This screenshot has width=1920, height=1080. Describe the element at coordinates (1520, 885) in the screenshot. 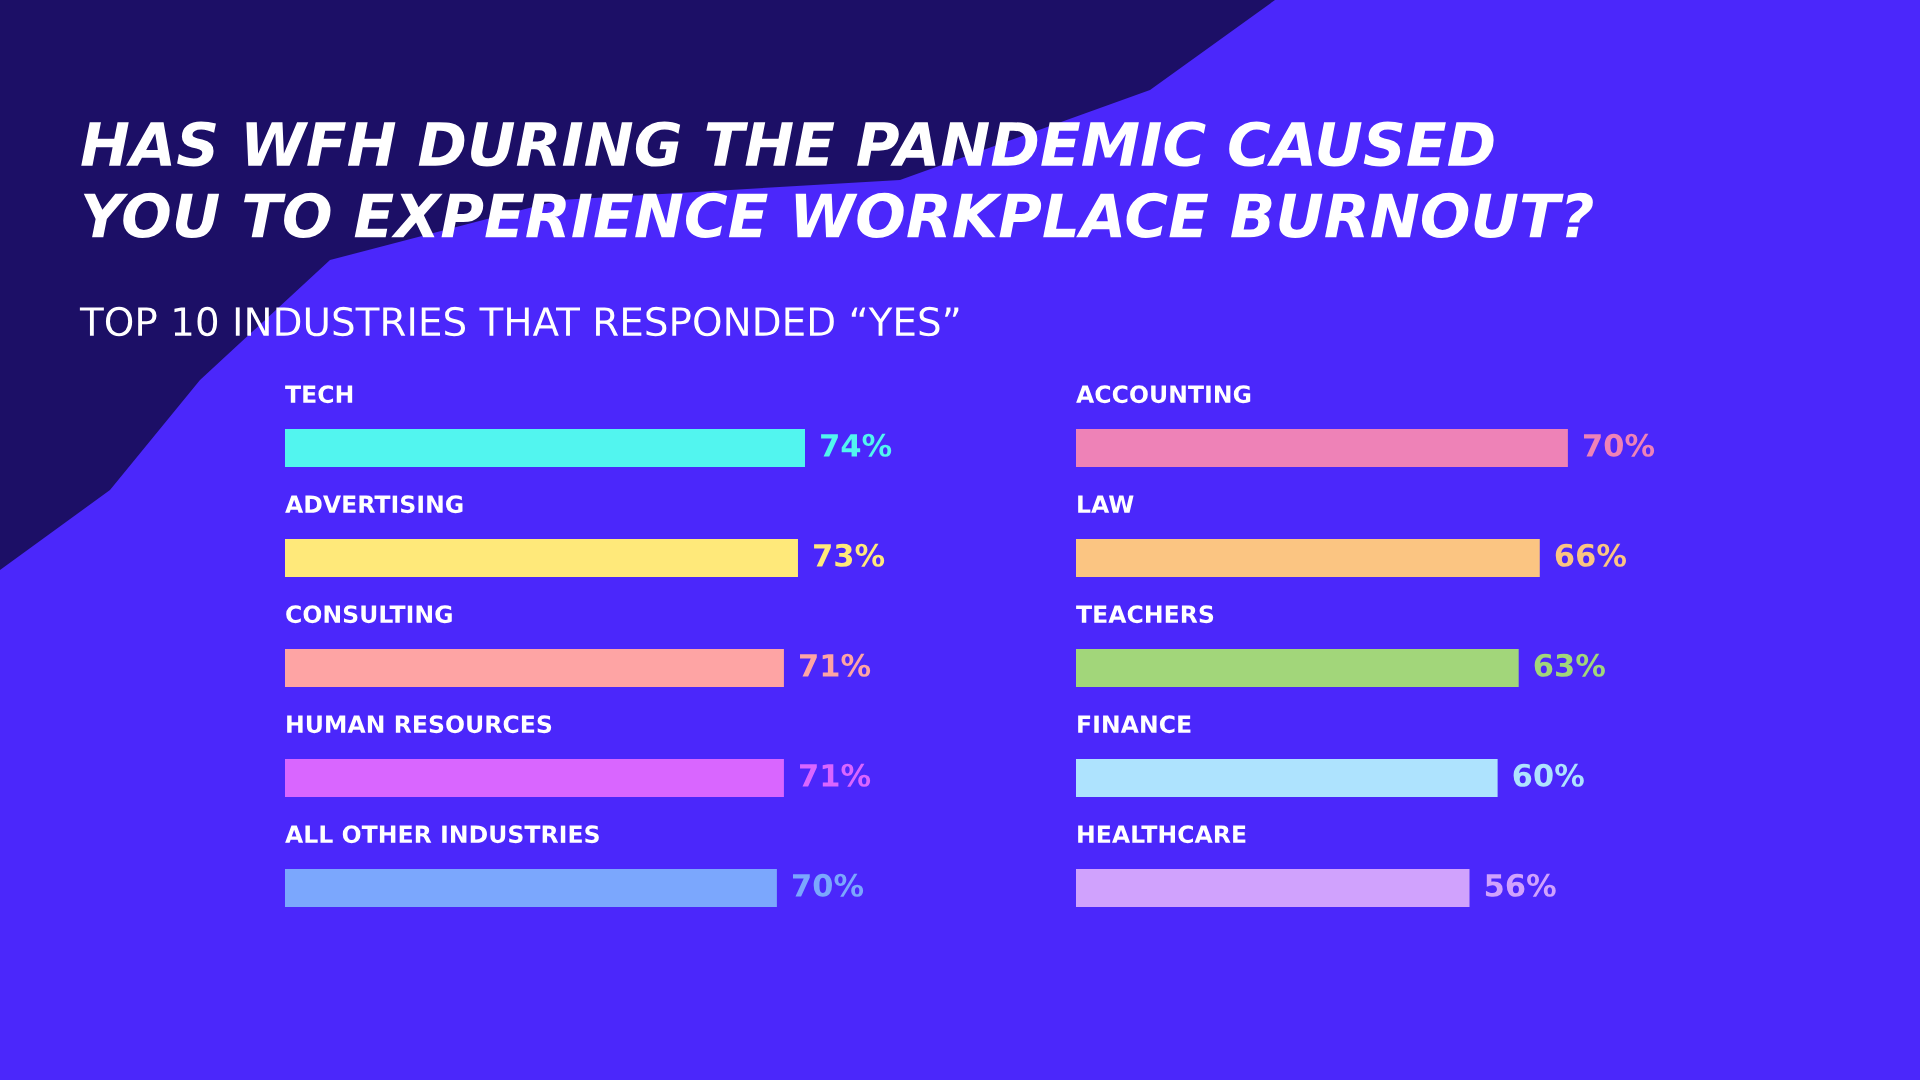

I see `data-label: 56%` at that location.